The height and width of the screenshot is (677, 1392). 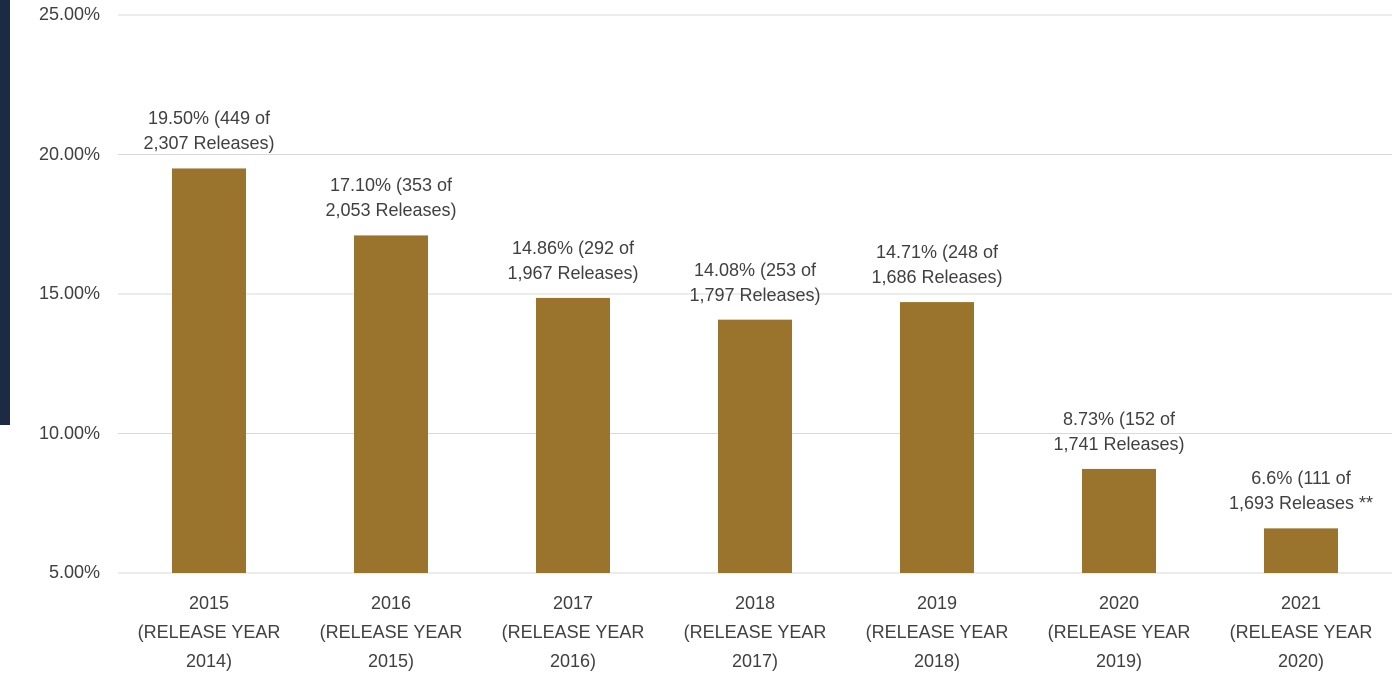 What do you see at coordinates (755, 632) in the screenshot?
I see `x-tick-label: 2018 (RELEASE YEAR 2017)` at bounding box center [755, 632].